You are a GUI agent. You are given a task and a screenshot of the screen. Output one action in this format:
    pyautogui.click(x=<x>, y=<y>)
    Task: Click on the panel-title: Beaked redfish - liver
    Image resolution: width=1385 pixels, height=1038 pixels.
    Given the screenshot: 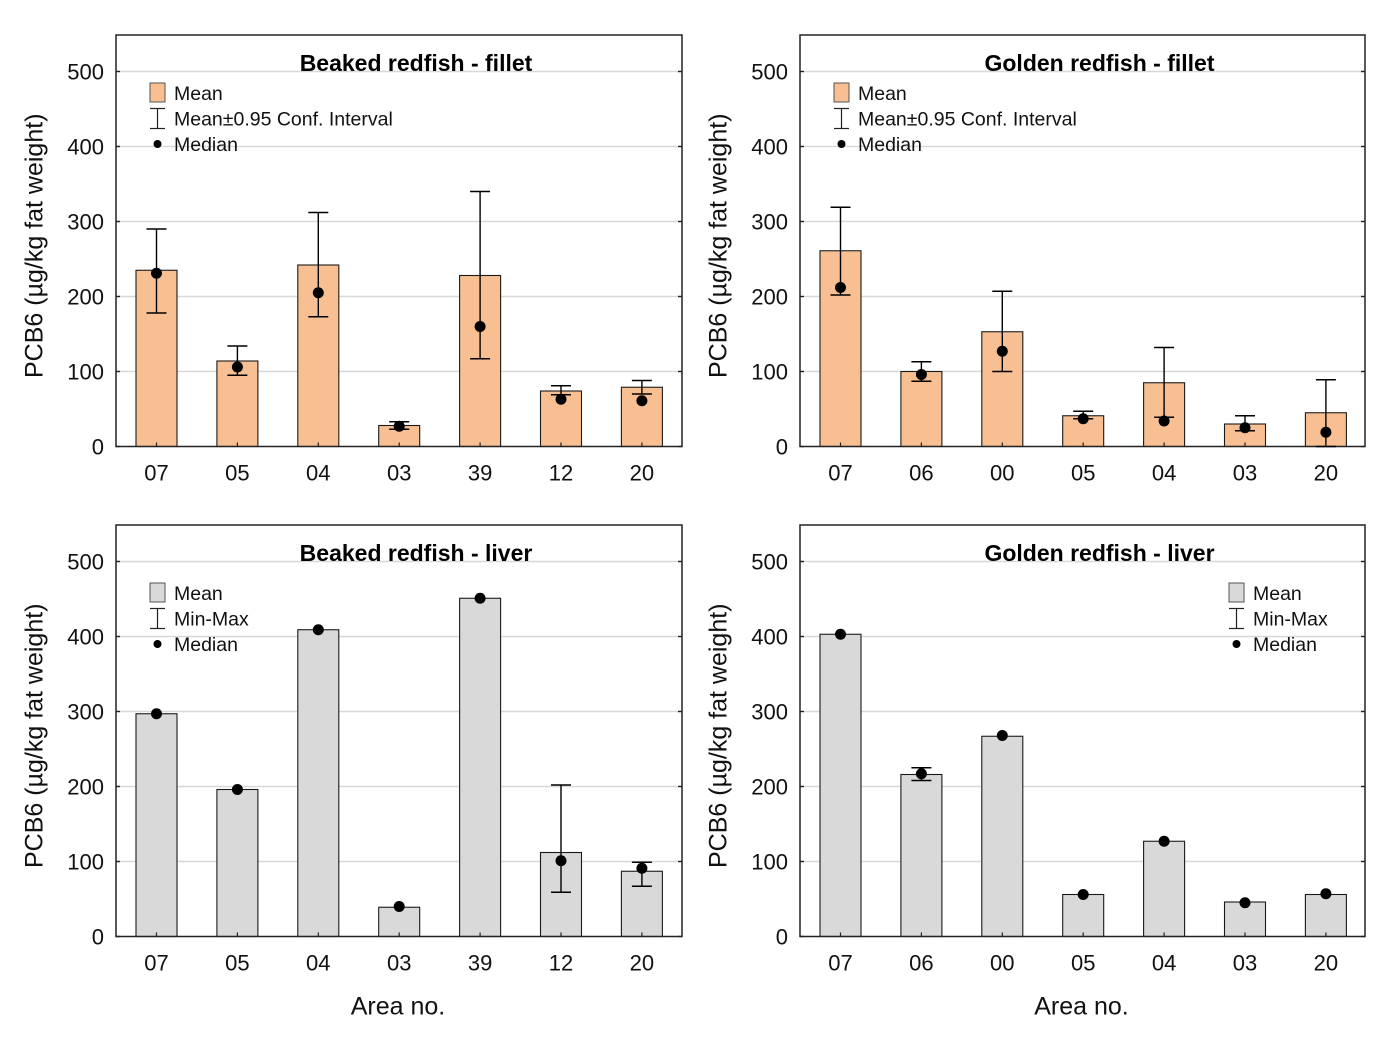 What is the action you would take?
    pyautogui.click(x=416, y=553)
    